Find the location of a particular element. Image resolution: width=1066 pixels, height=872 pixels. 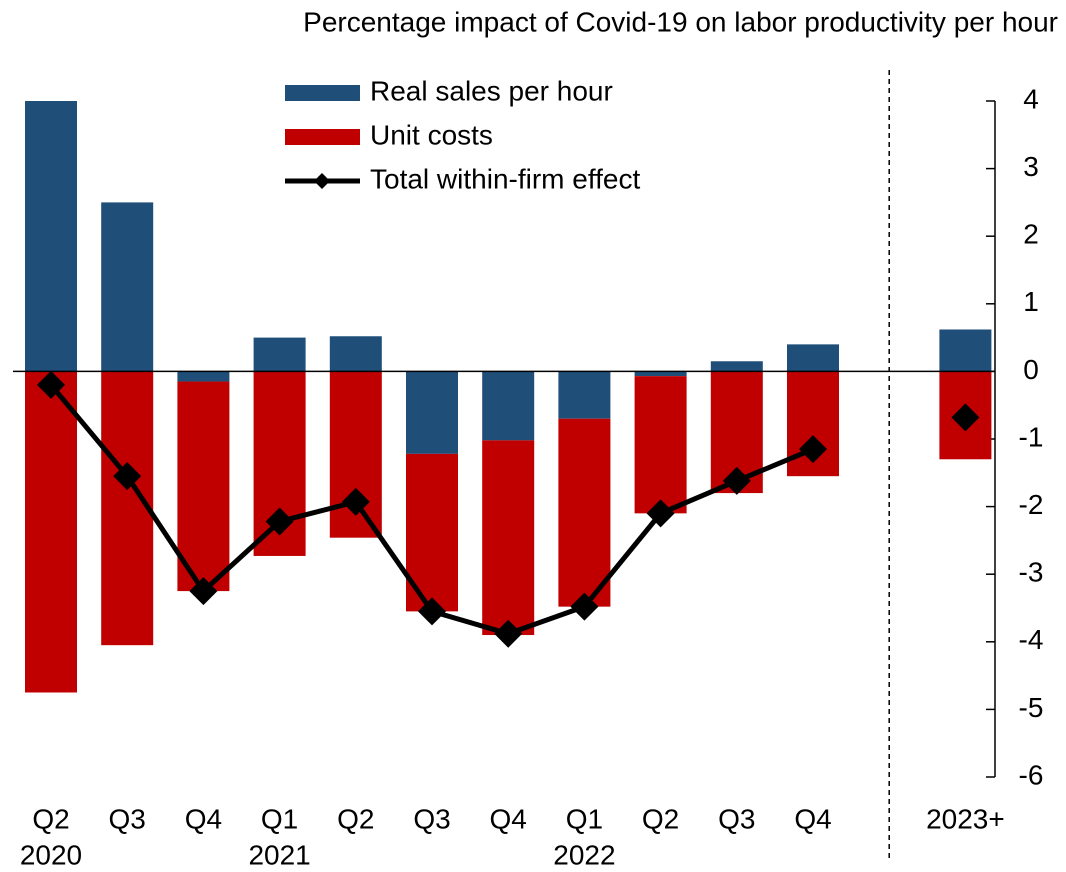

y-tick-label: -4 is located at coordinates (1031, 639).